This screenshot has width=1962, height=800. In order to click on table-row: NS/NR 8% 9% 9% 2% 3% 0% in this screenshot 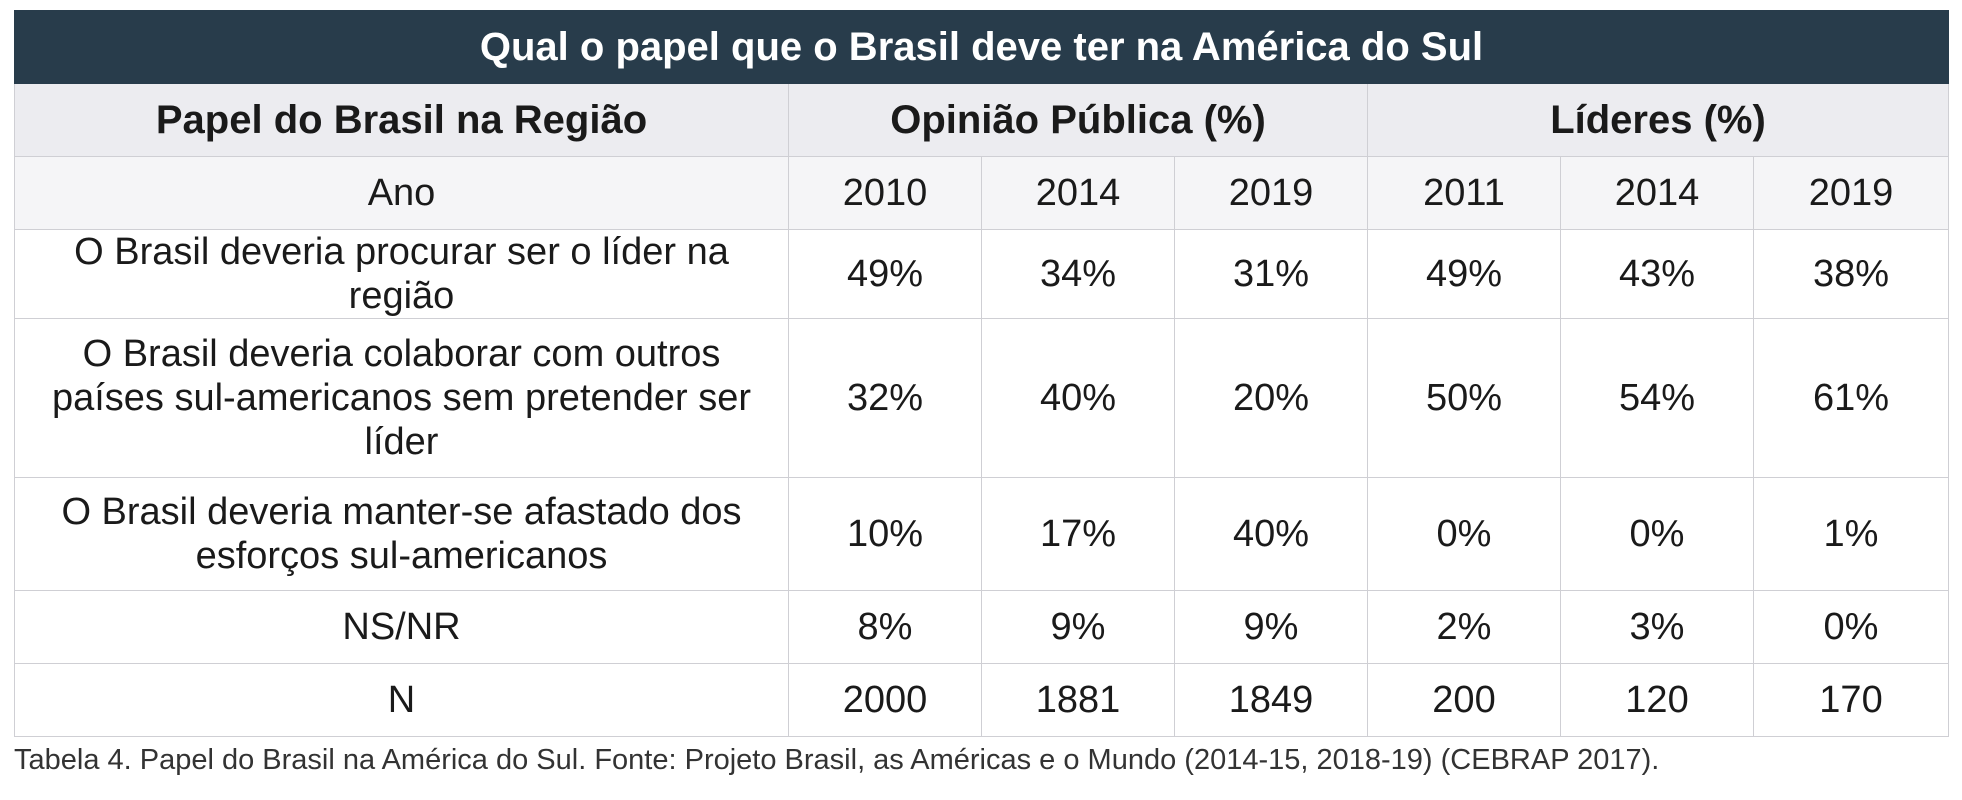, I will do `click(982, 627)`.